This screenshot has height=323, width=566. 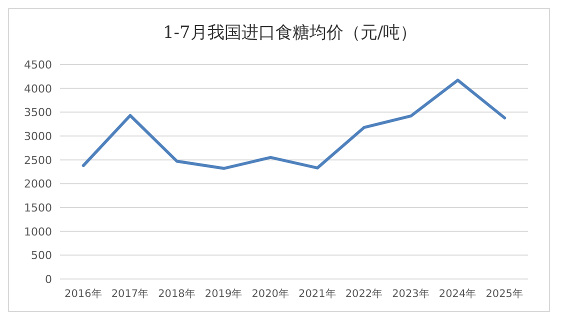 I want to click on chart-title: 1-7月我国进口食糖均价（元/吨）, so click(x=290, y=33).